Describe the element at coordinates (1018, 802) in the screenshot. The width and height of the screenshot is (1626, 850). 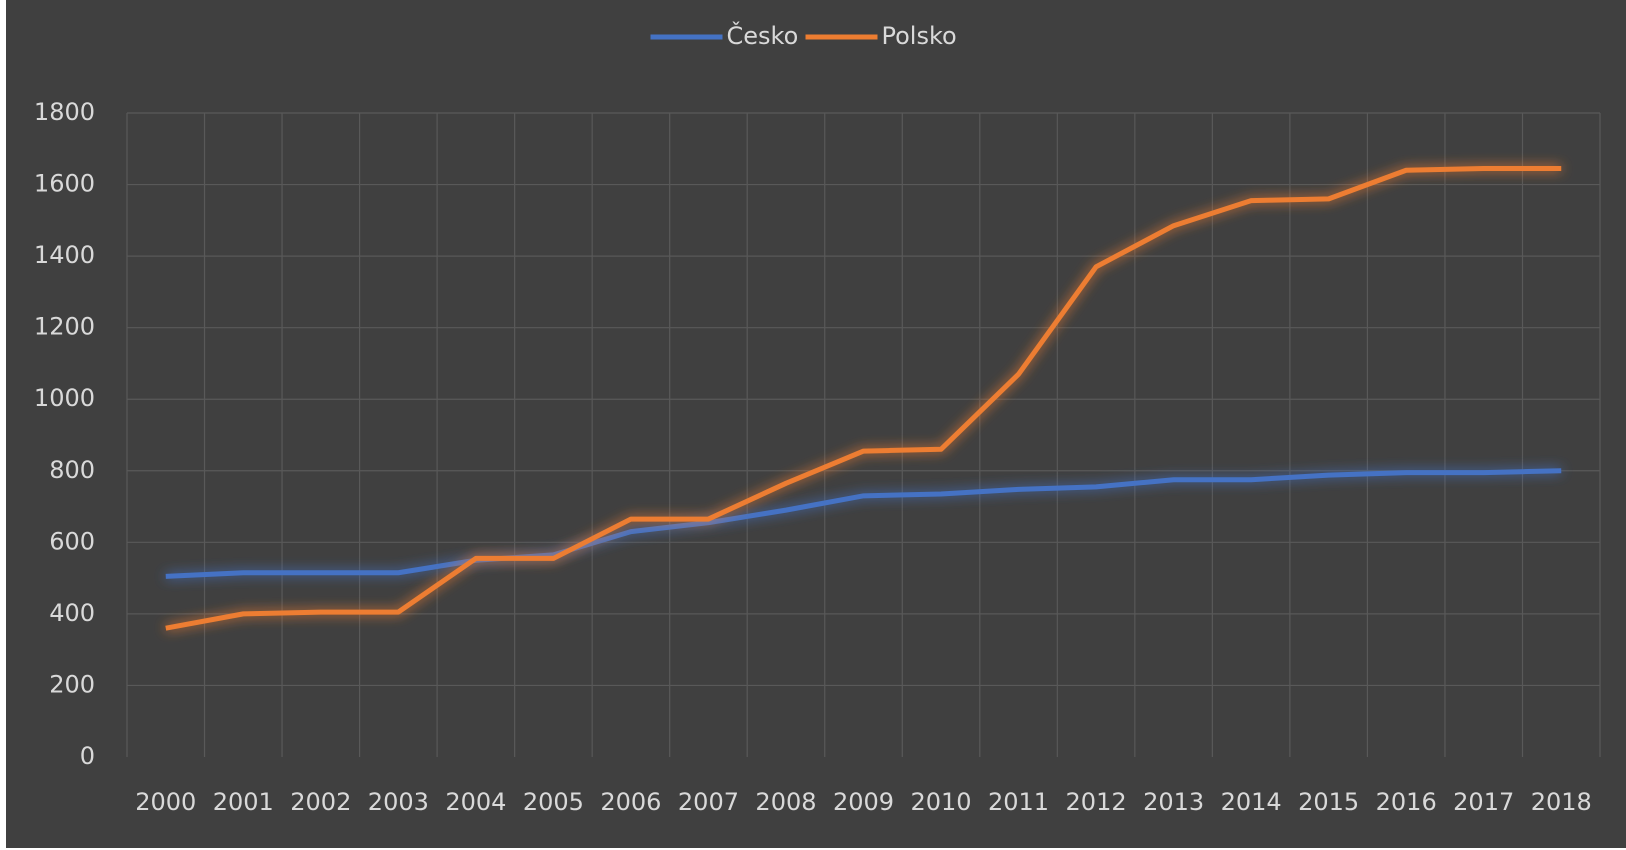
I see `x-tick-label: 2011` at that location.